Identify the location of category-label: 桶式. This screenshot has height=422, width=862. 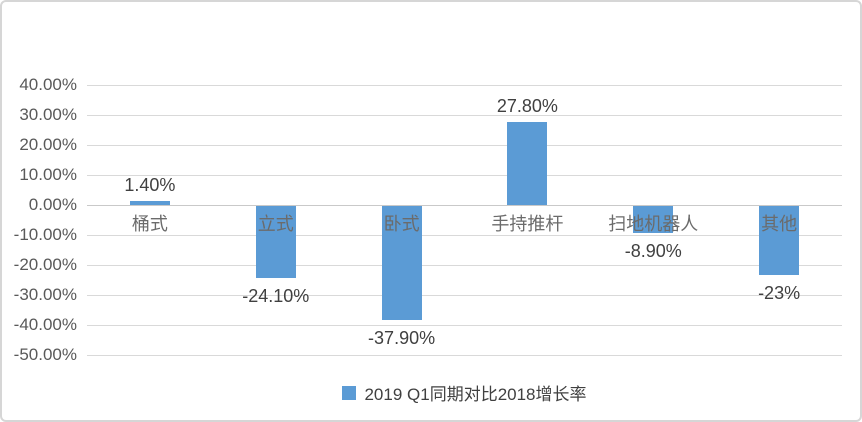
(149, 224).